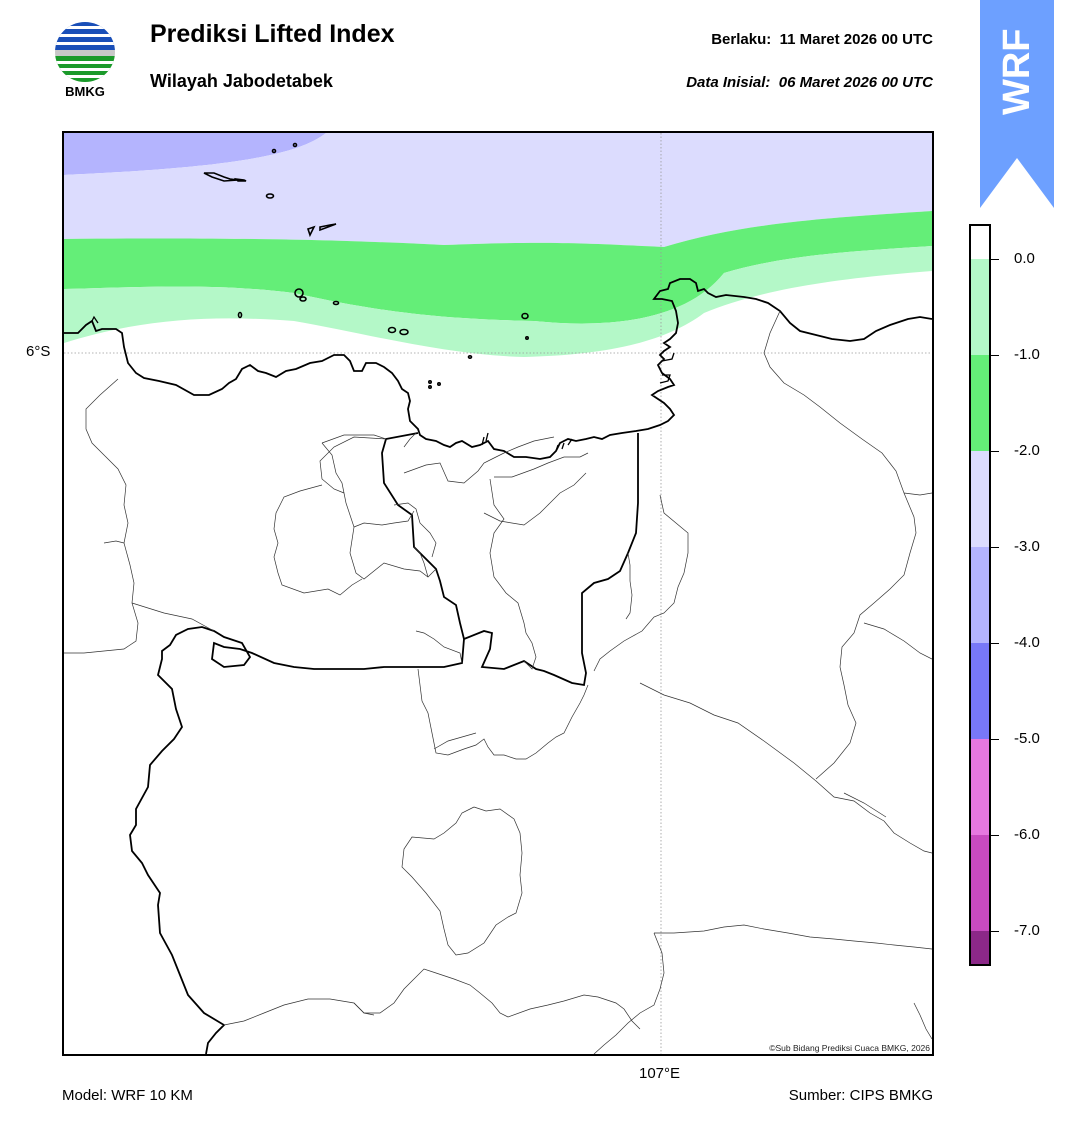 The image size is (1068, 1128). I want to click on colorbar-tick-label: -6.0, so click(1027, 834).